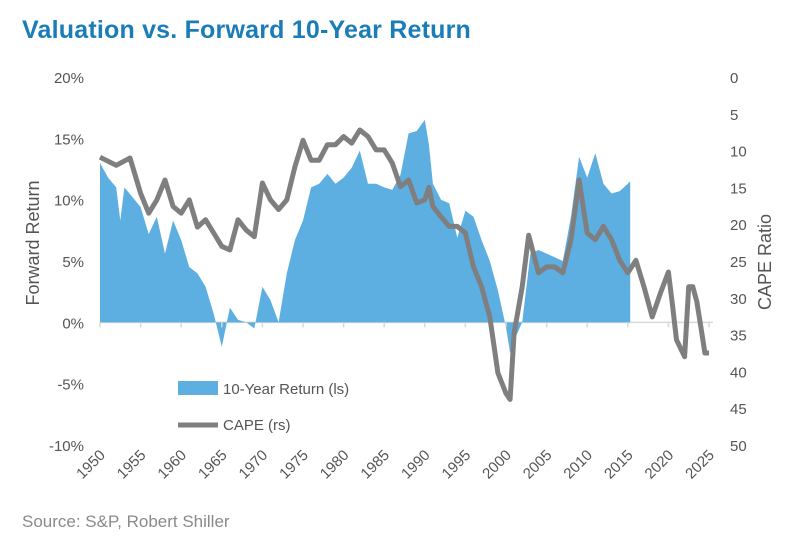  Describe the element at coordinates (619, 465) in the screenshot. I see `x-tick-label: 2015` at that location.